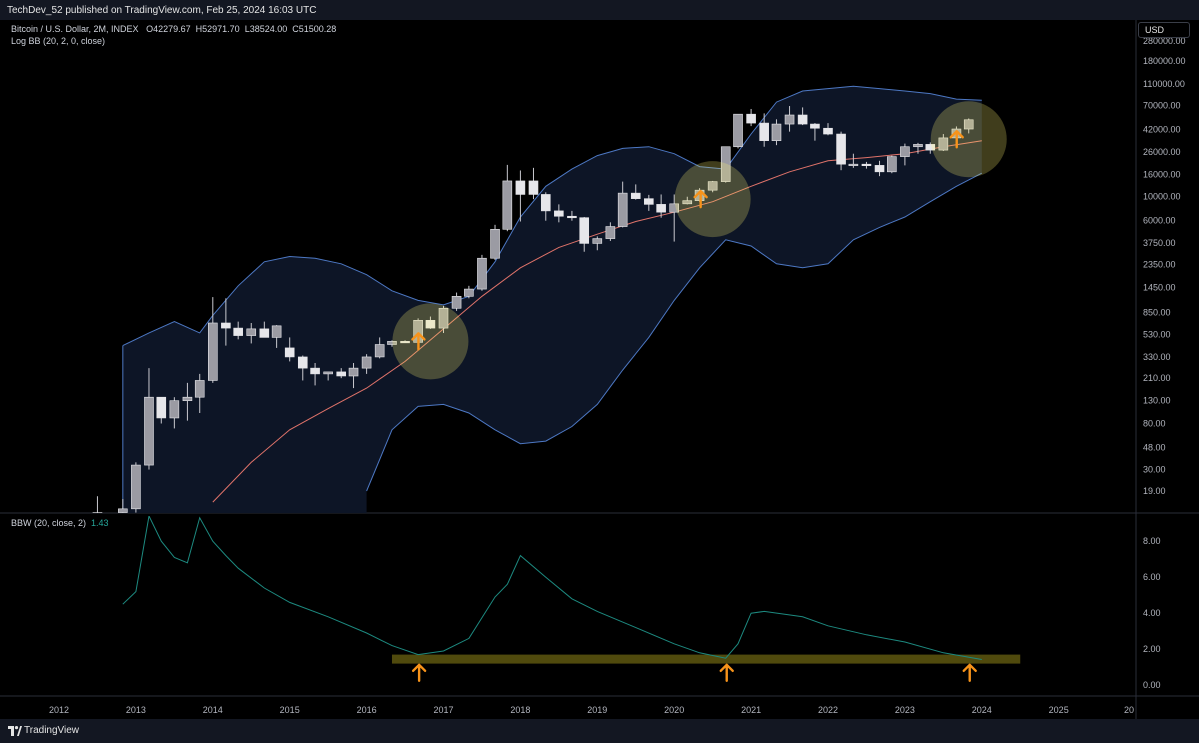 The width and height of the screenshot is (1199, 743). What do you see at coordinates (1154, 470) in the screenshot?
I see `price-tick-label: 30.00` at bounding box center [1154, 470].